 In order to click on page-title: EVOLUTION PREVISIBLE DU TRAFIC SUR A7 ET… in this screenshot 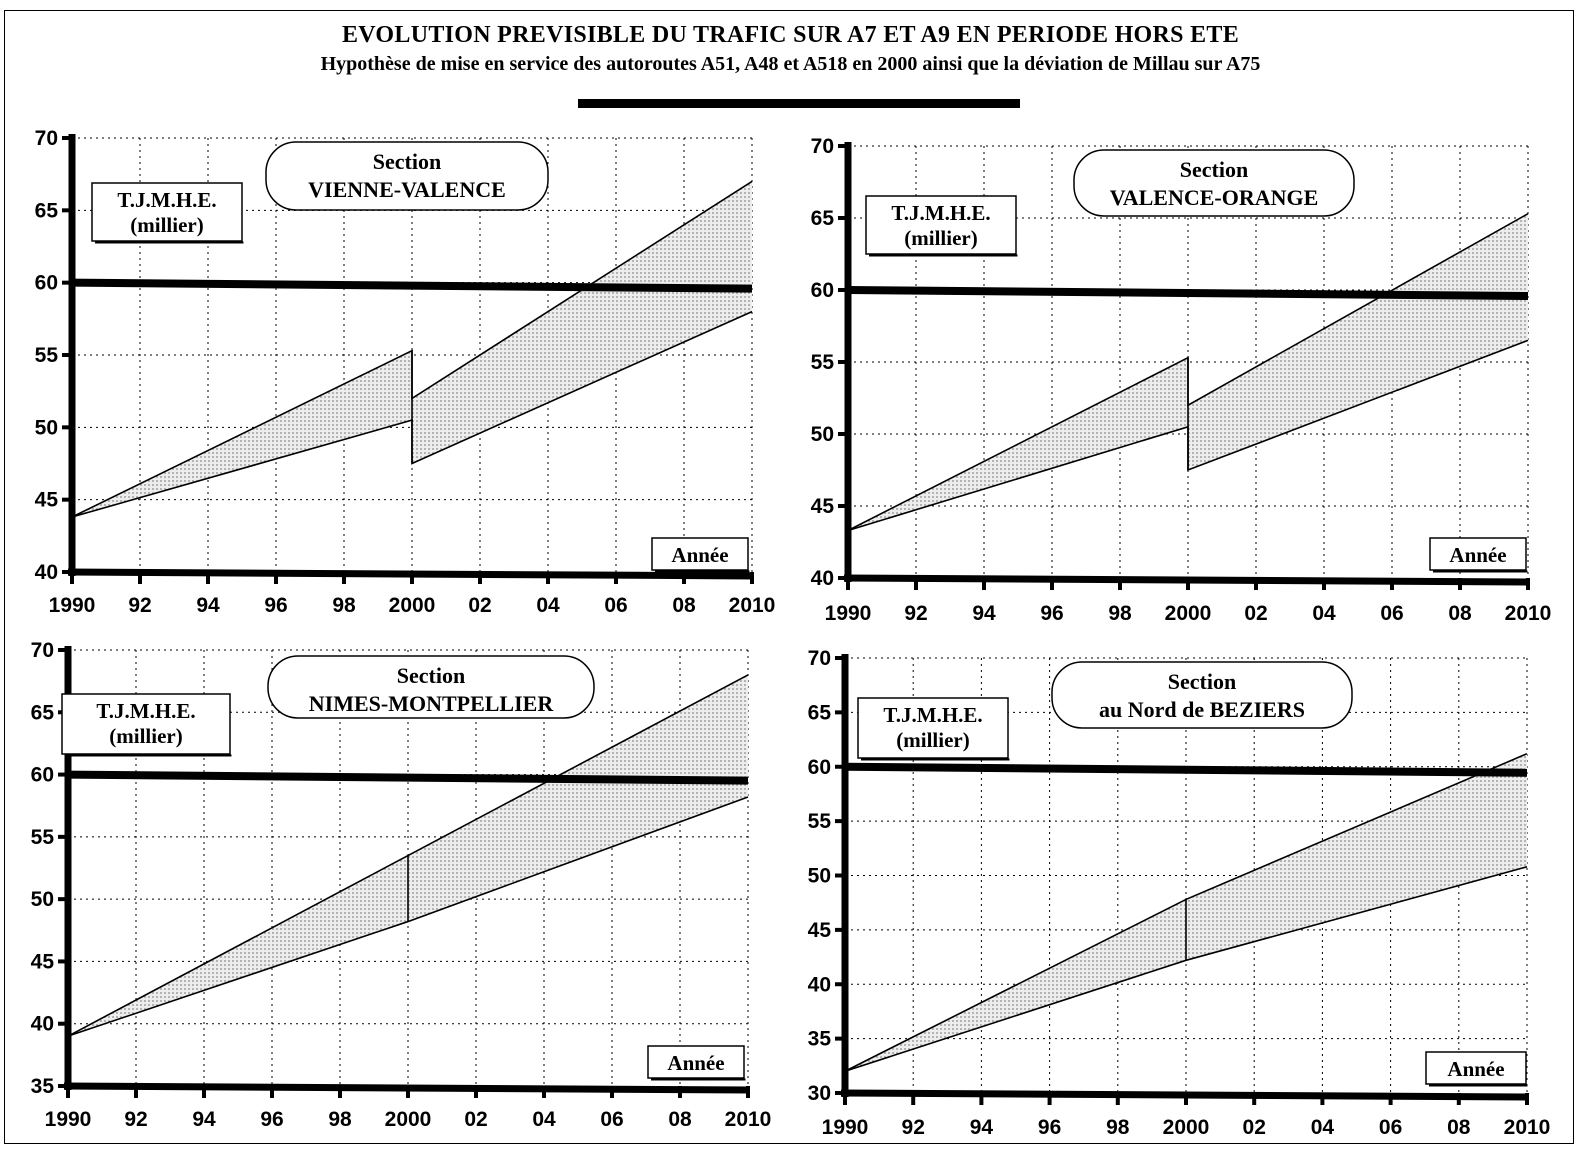, I will do `click(790, 35)`.